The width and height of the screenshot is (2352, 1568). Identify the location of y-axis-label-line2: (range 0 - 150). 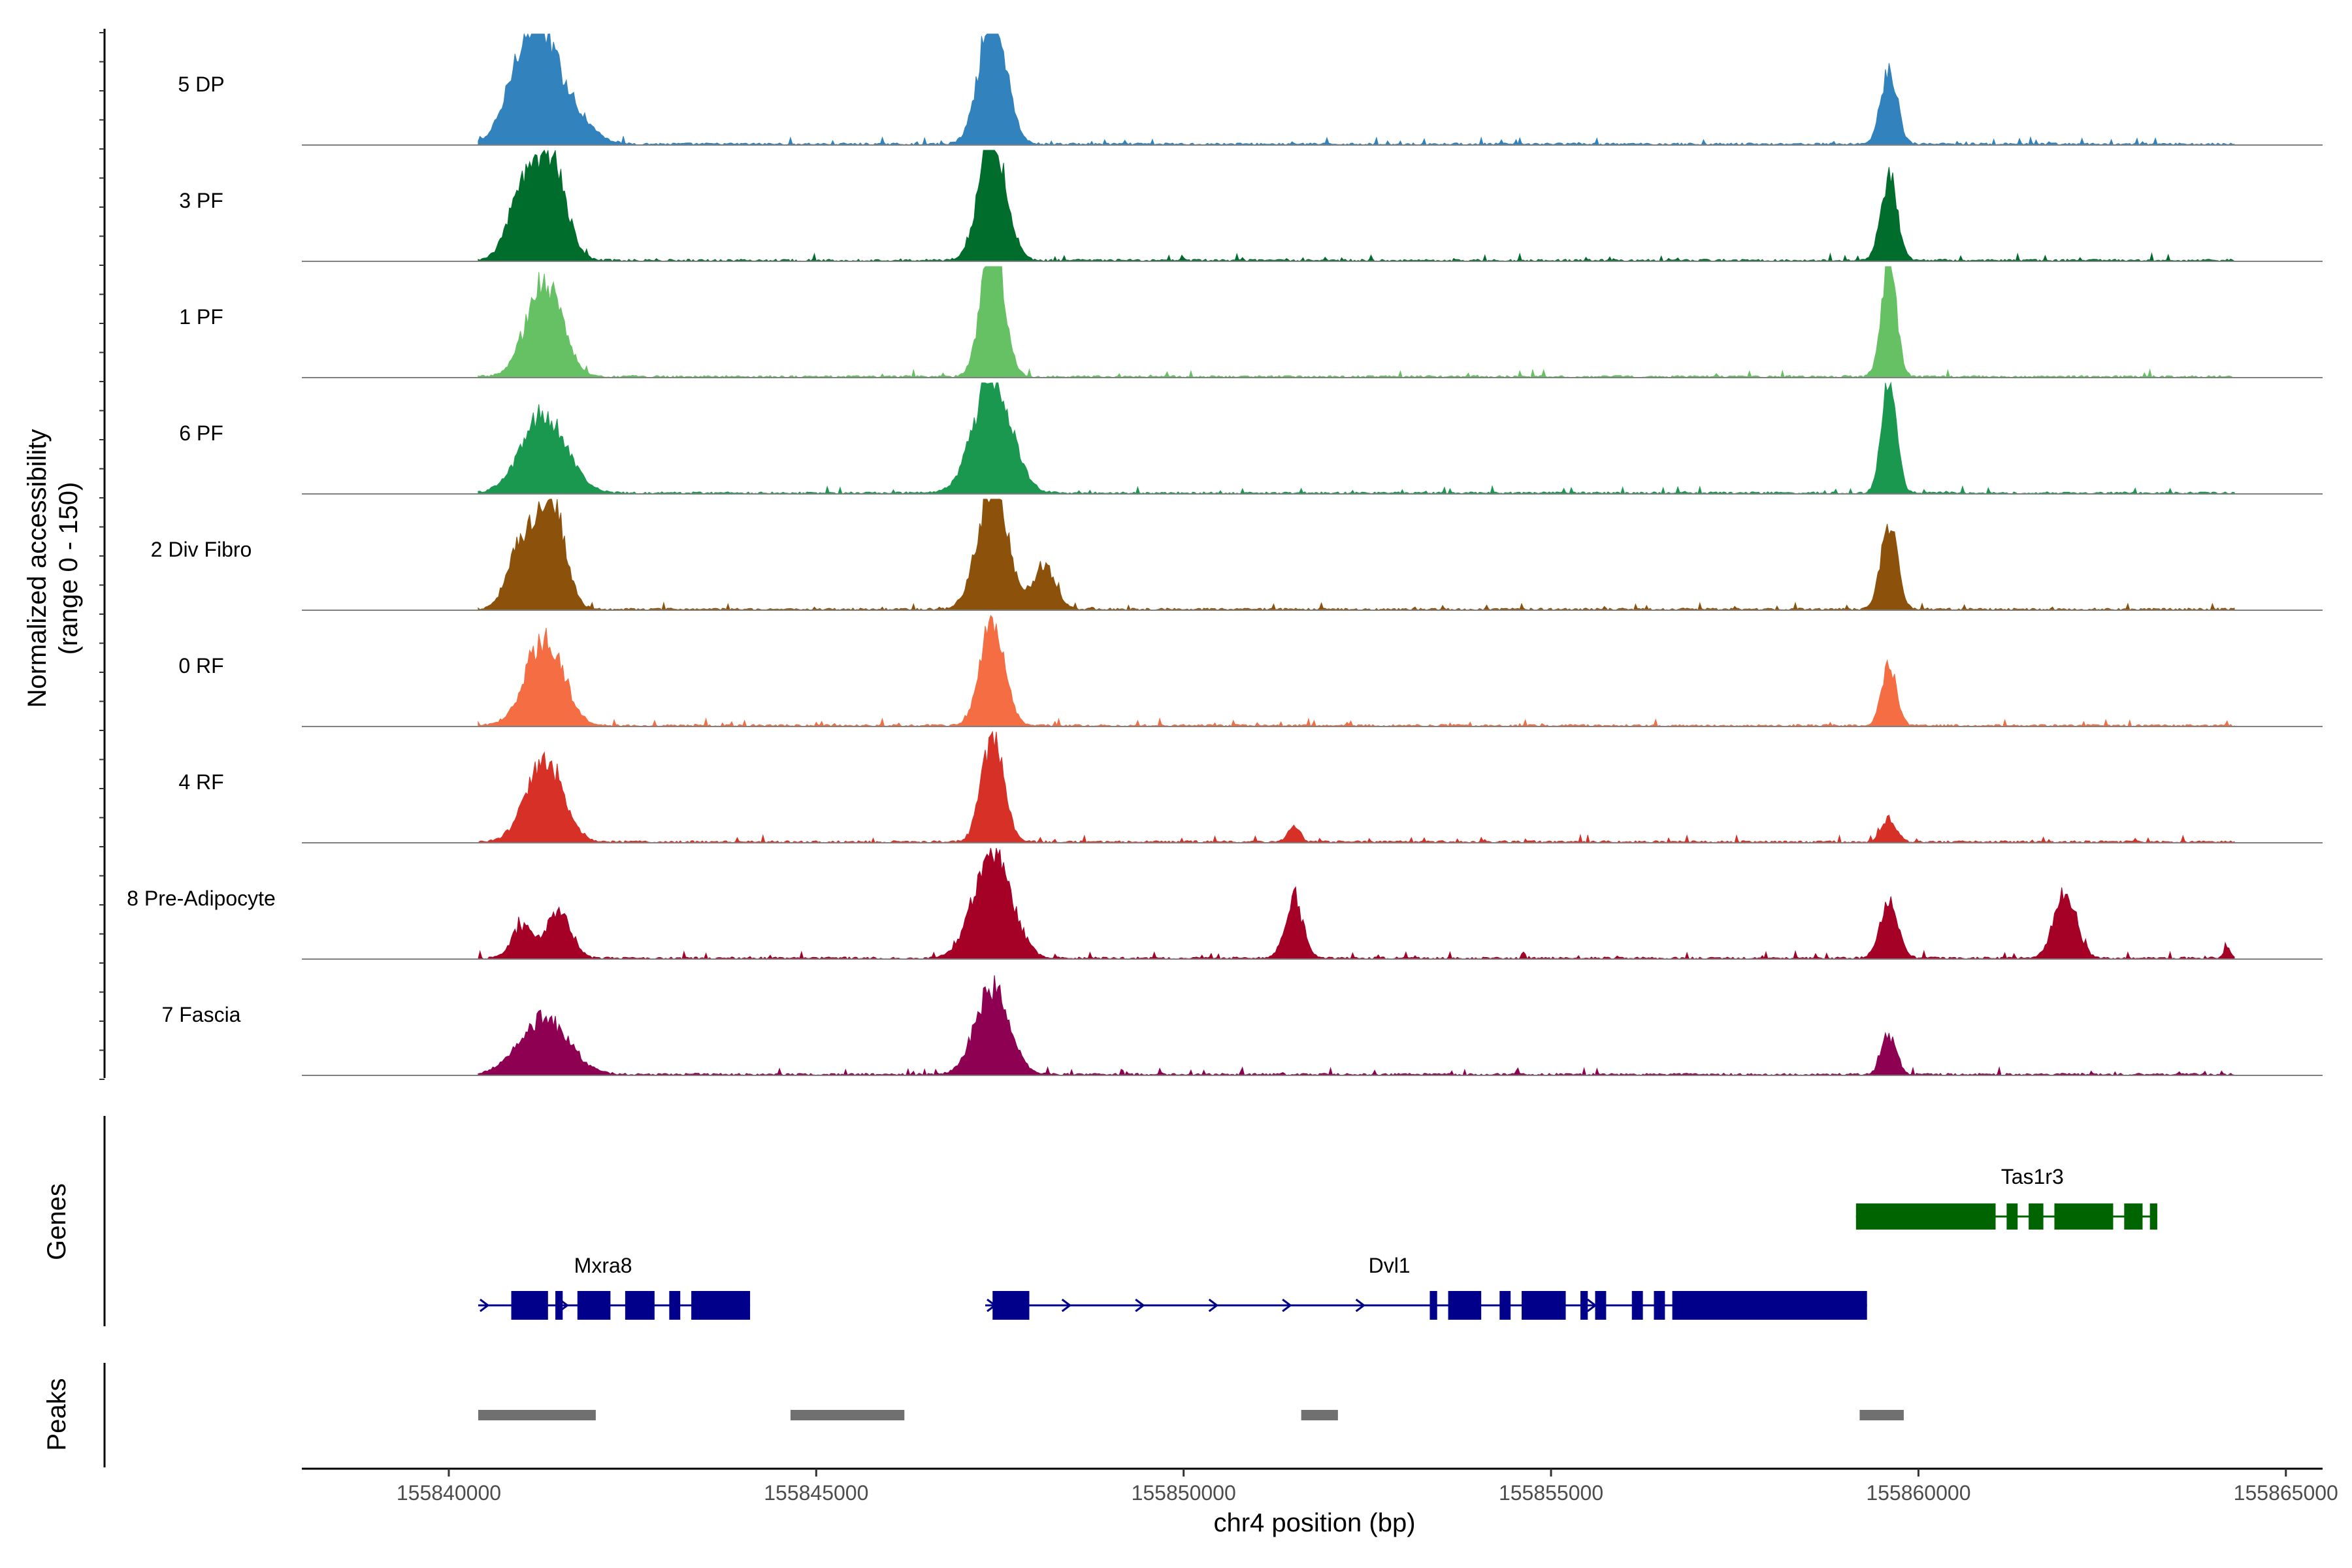
(68, 568).